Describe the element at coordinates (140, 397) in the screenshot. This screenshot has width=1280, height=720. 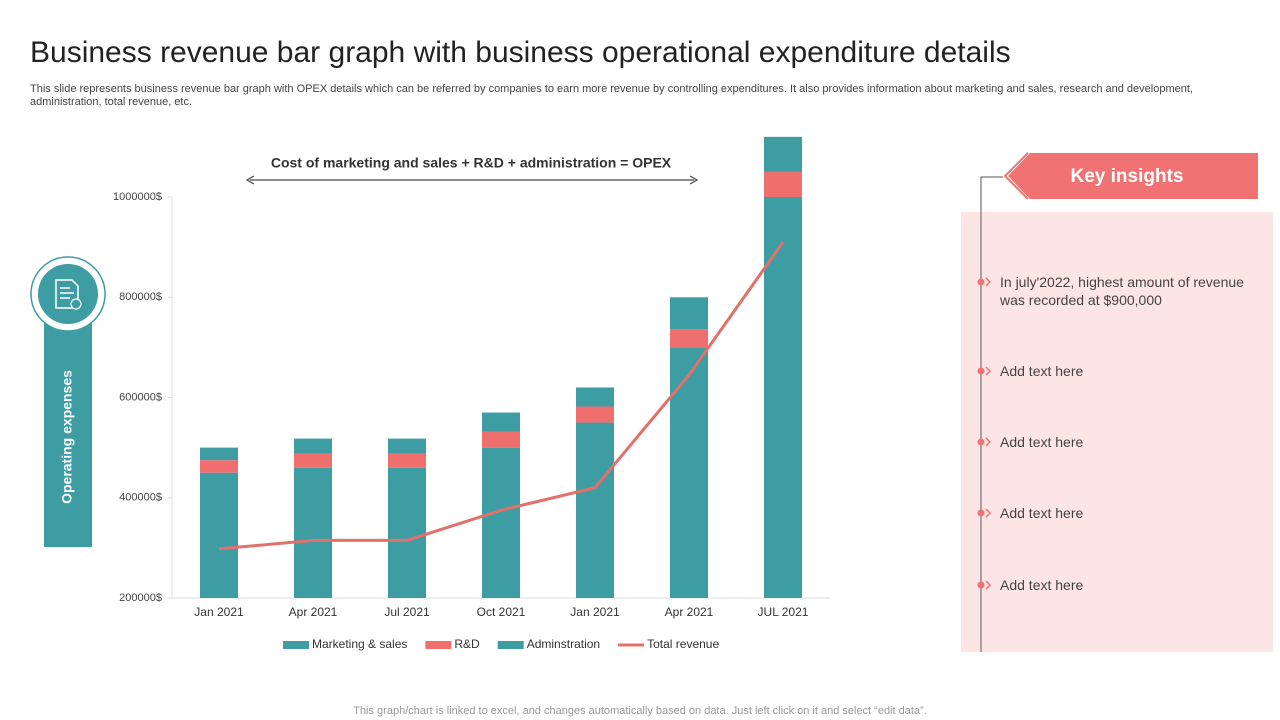
I see `y-tick-label: 600000$` at that location.